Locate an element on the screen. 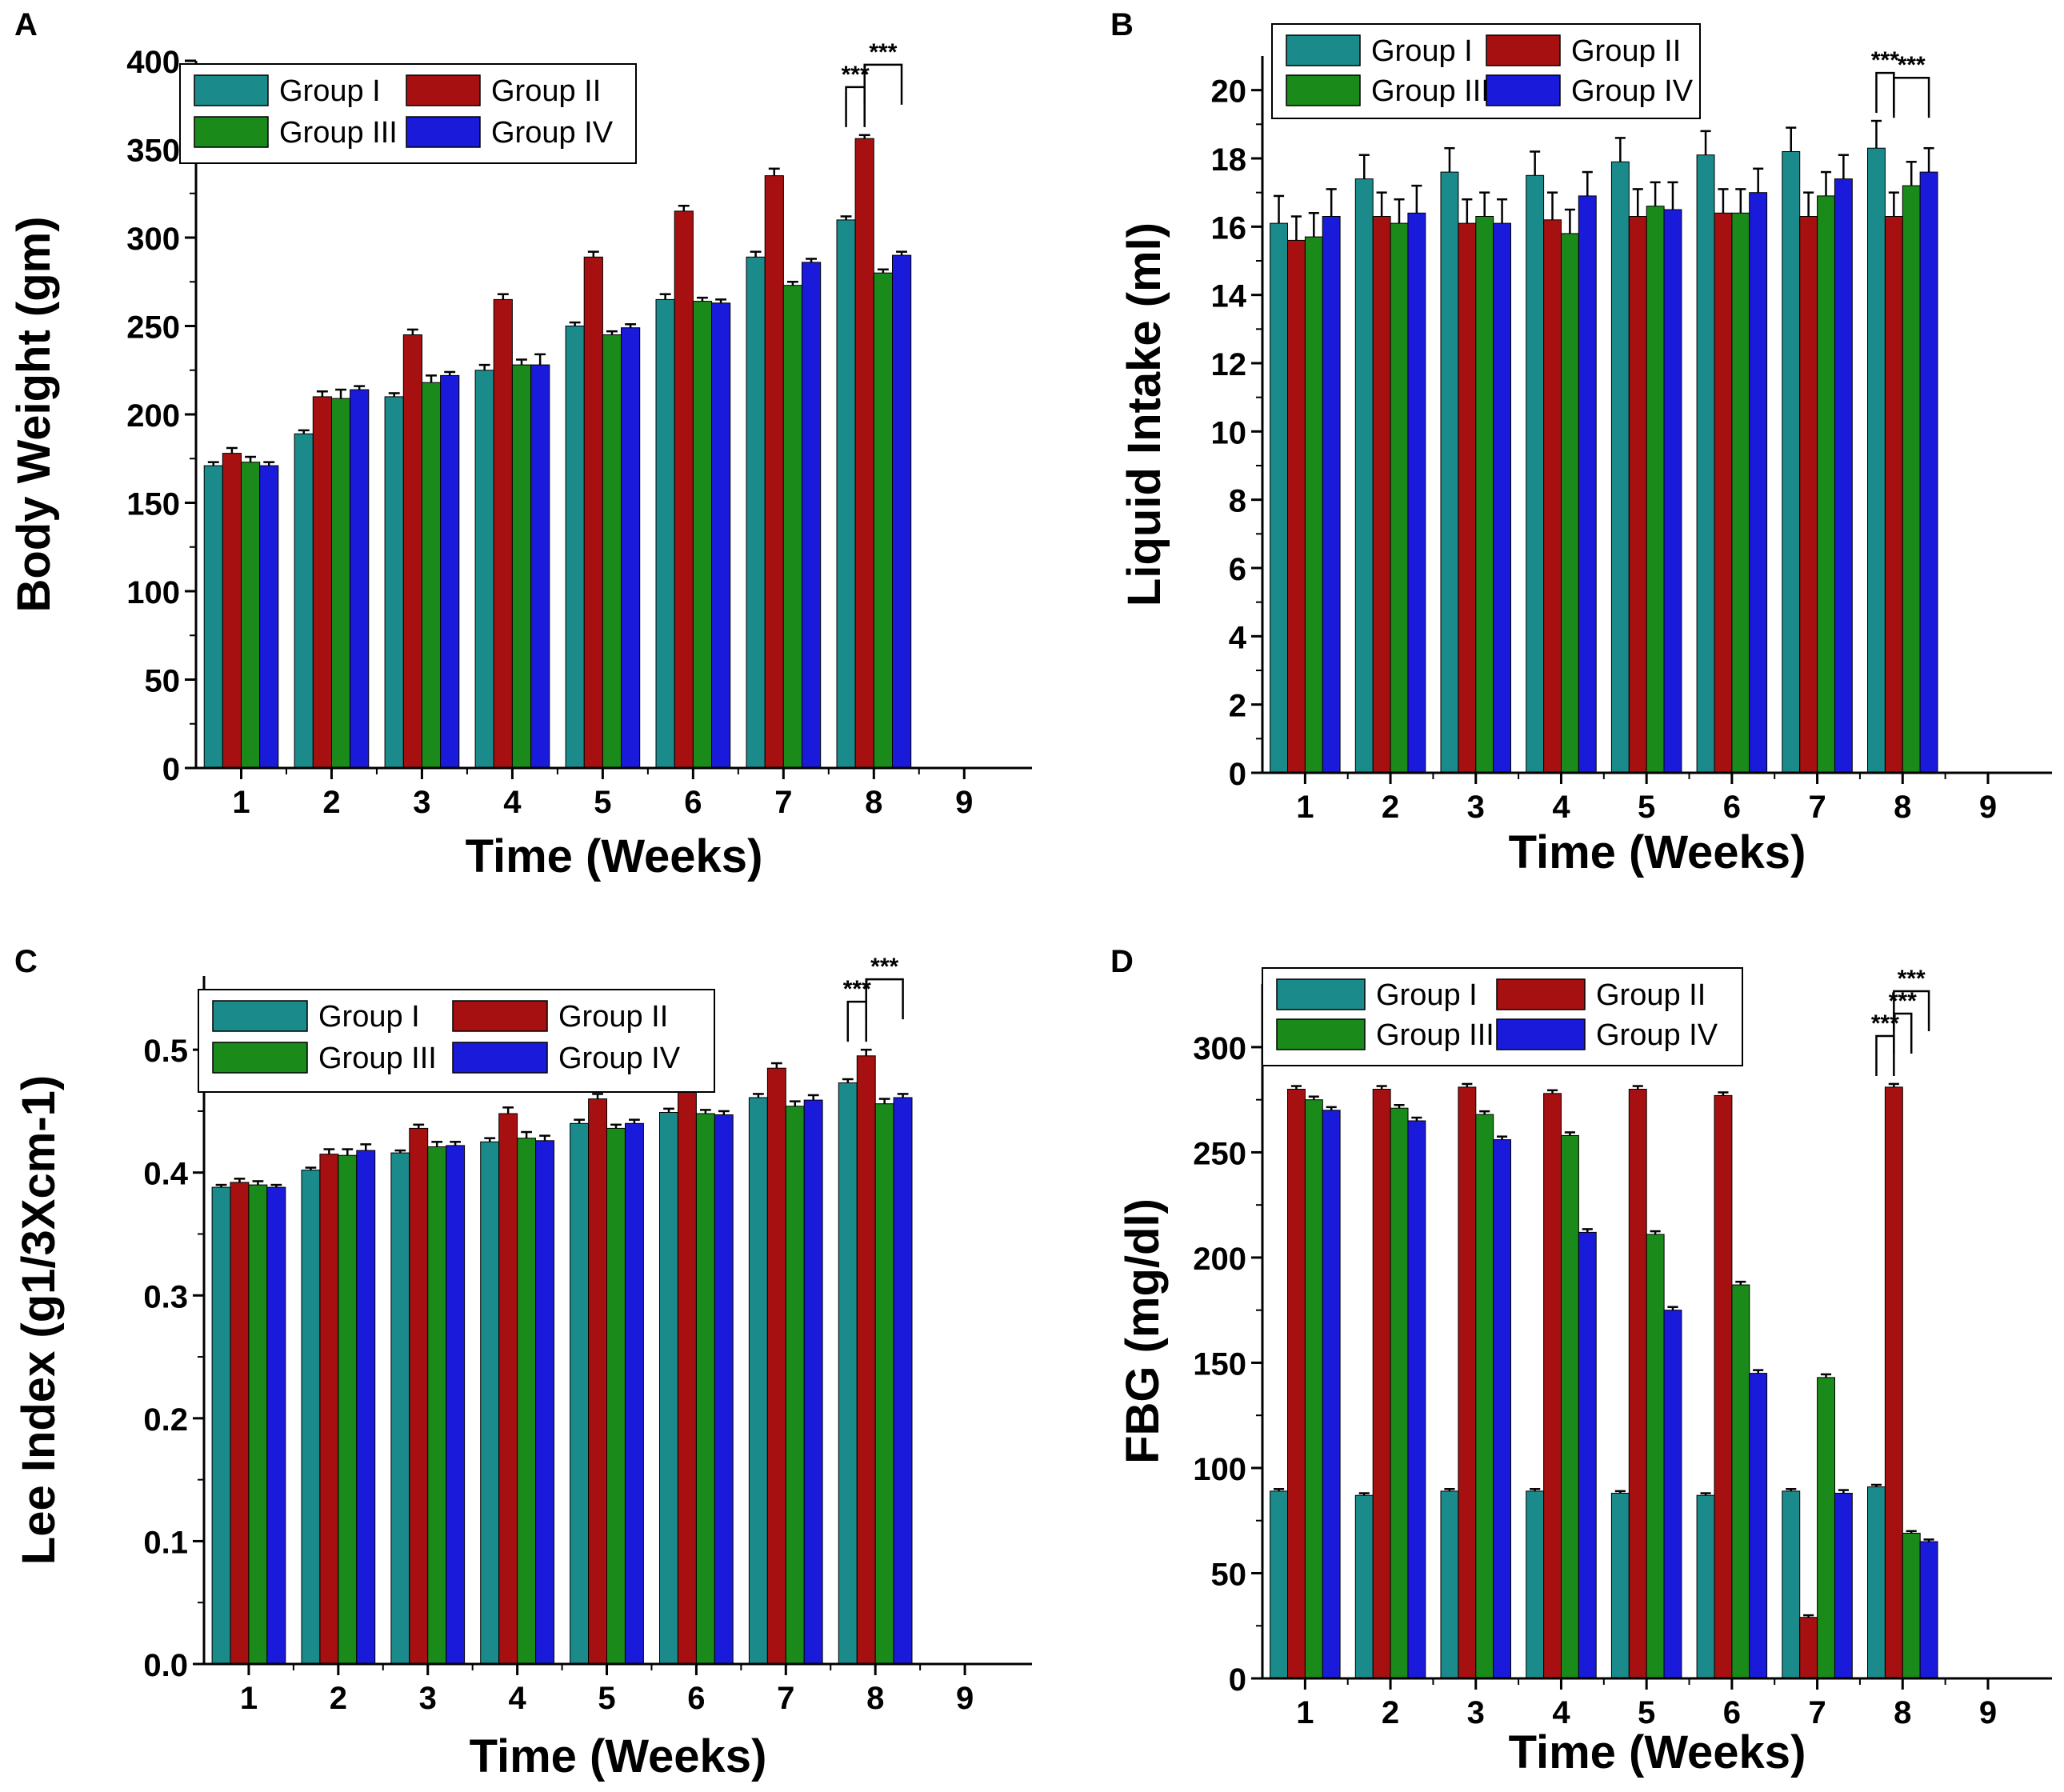 The image size is (2064, 1792). x-axis-title: Time (Weeks) is located at coordinates (1657, 1752).